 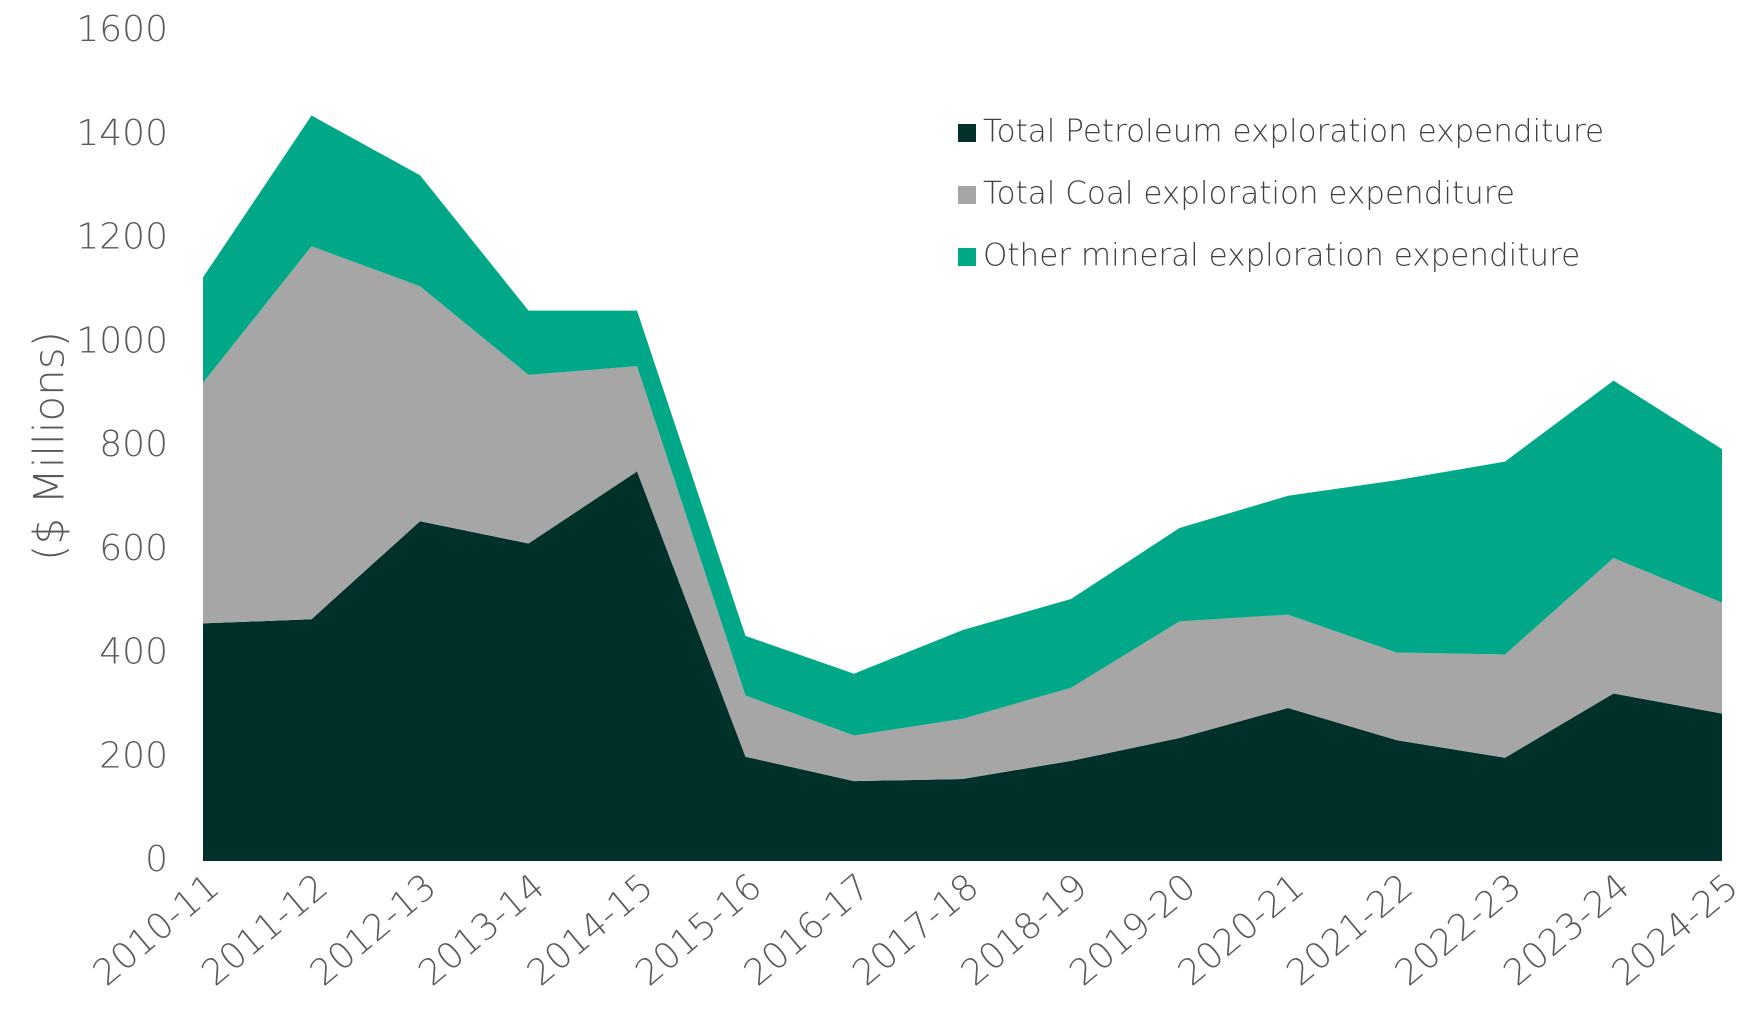 I want to click on y-tick-label: 400, so click(x=133, y=652).